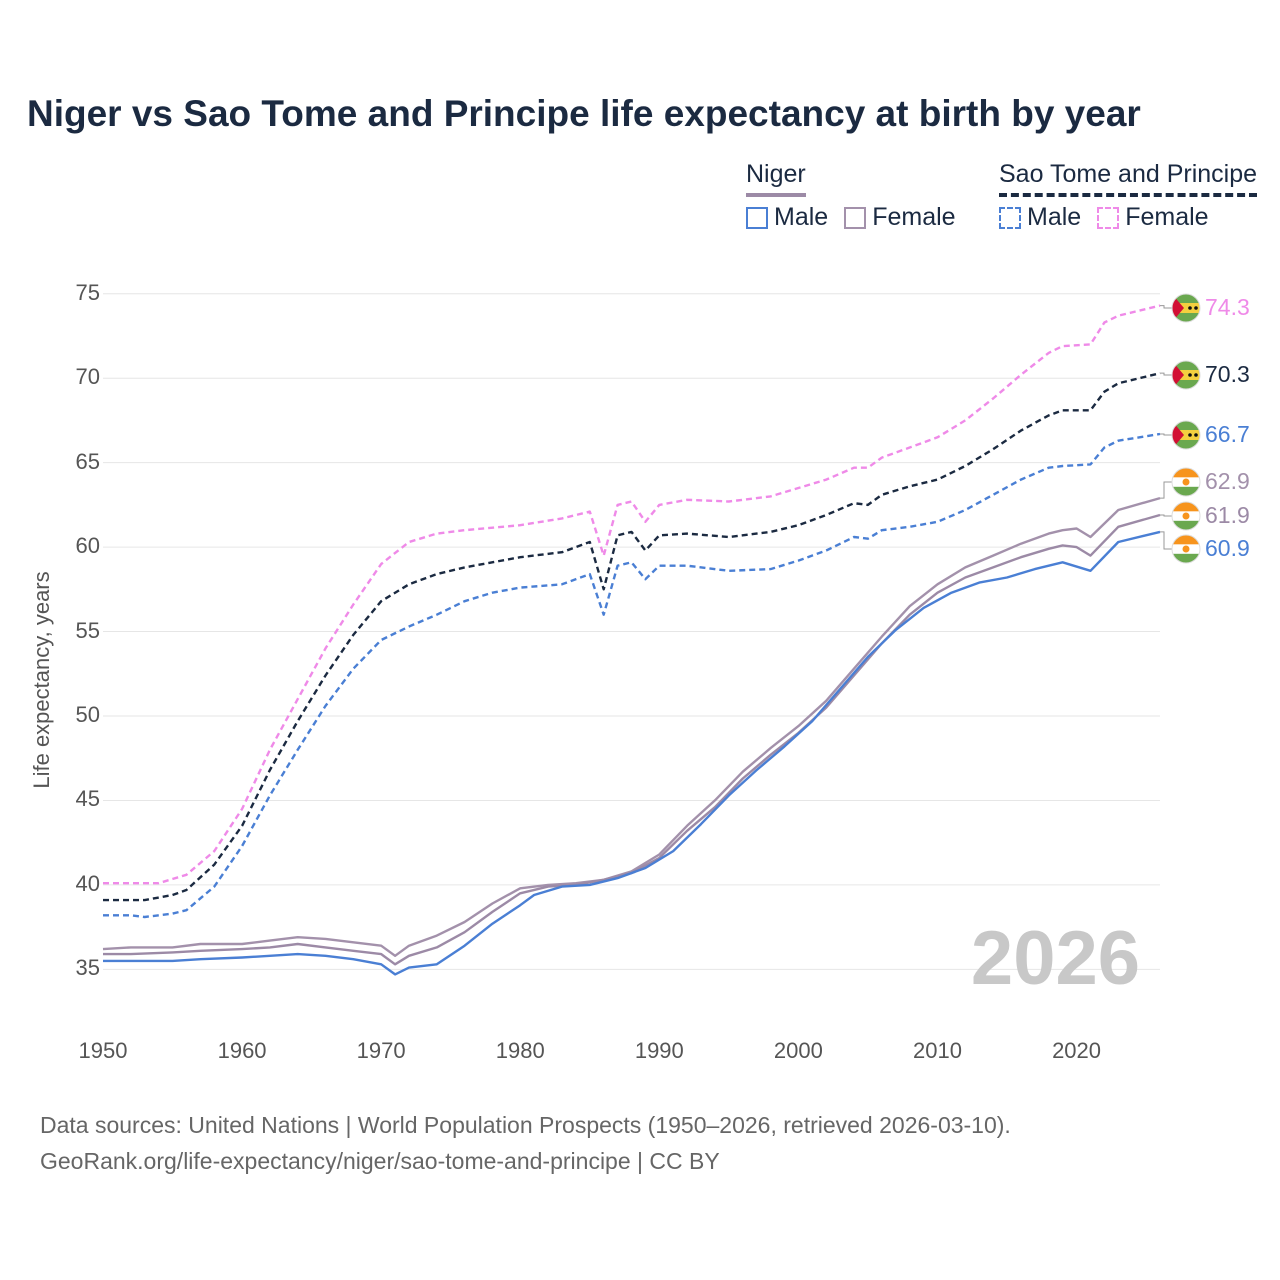 The width and height of the screenshot is (1280, 1280). What do you see at coordinates (381, 1050) in the screenshot?
I see `x-tick-label: 1970` at bounding box center [381, 1050].